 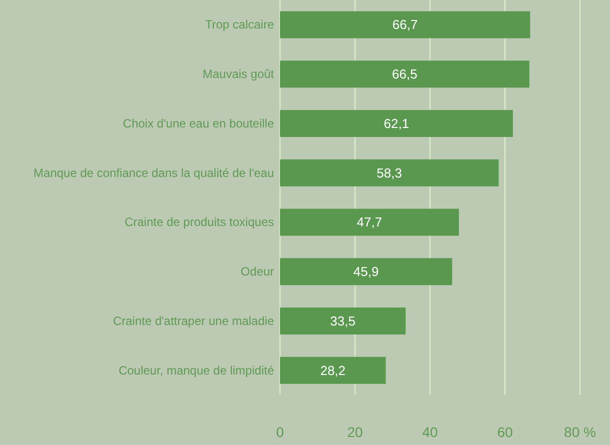 What do you see at coordinates (280, 432) in the screenshot?
I see `x-tick-label: 0` at bounding box center [280, 432].